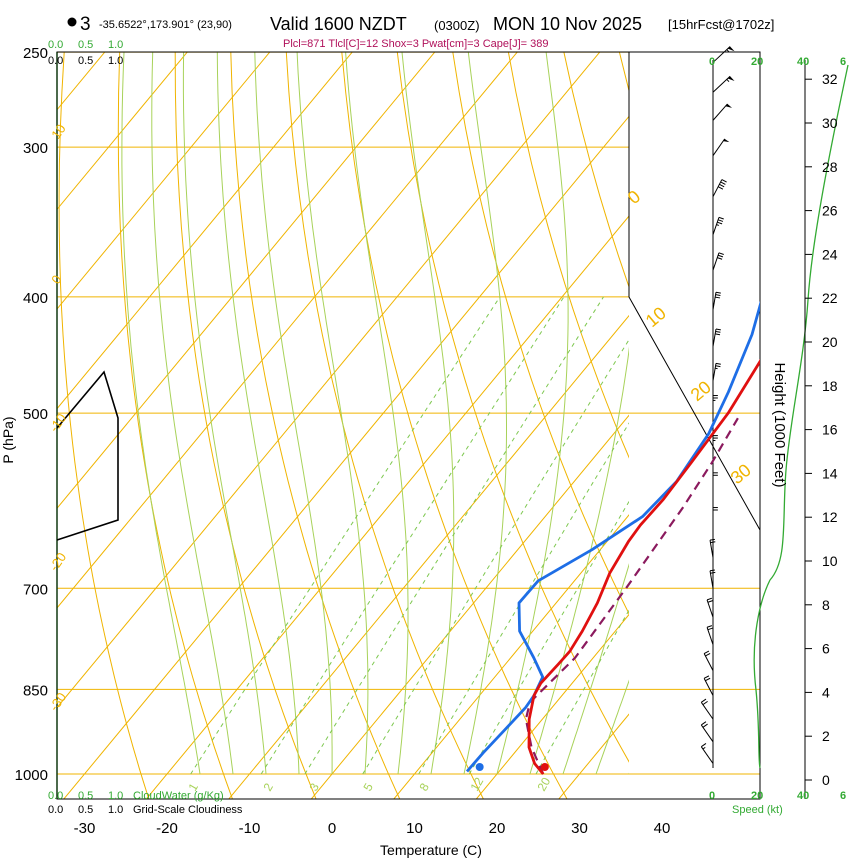  I want to click on cloud-top-green-0: 0.0, so click(55, 45).